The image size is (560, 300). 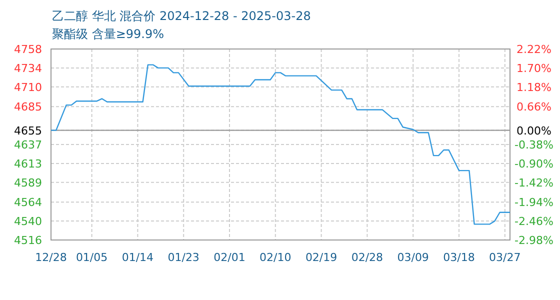 I want to click on x-tick-label: 03/09, so click(x=413, y=257).